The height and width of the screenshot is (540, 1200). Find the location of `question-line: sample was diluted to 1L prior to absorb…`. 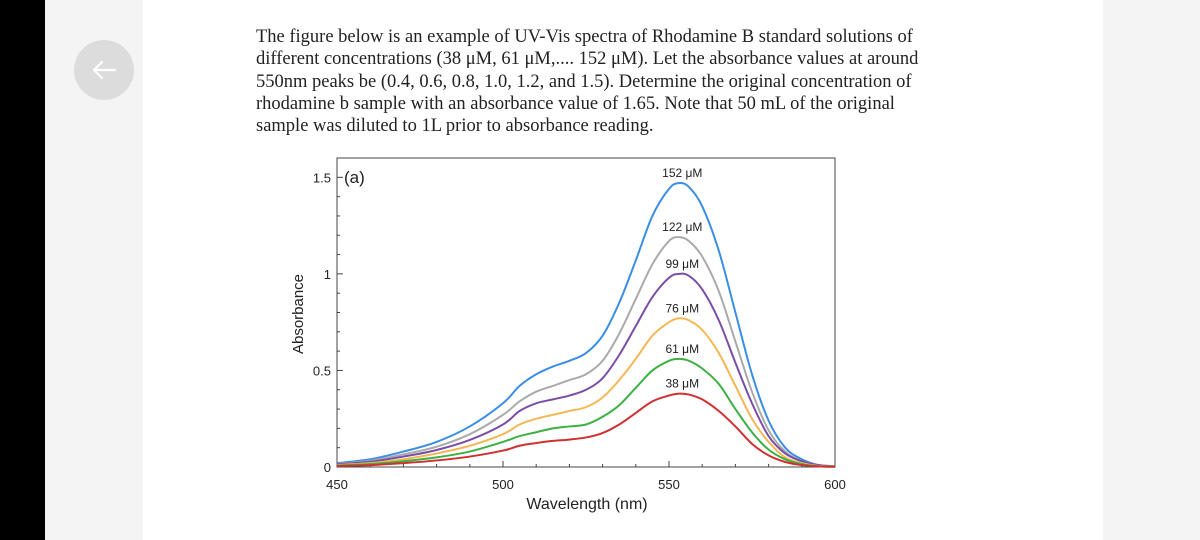

question-line: sample was diluted to 1L prior to absorb… is located at coordinates (455, 126).